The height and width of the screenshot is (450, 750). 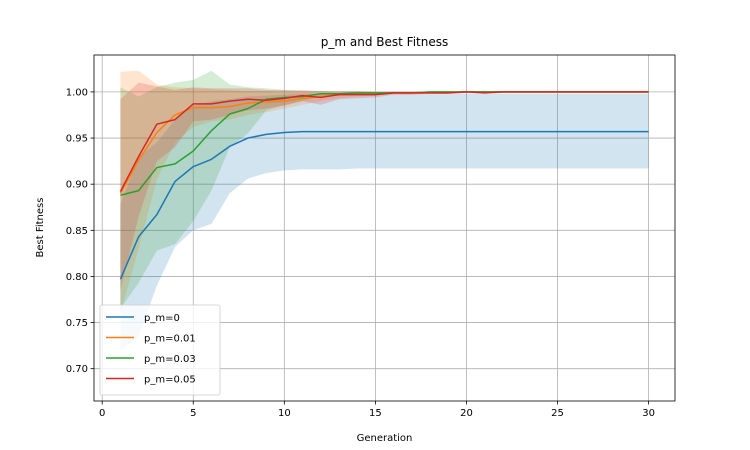 What do you see at coordinates (77, 323) in the screenshot?
I see `y-tick-label: 0.75` at bounding box center [77, 323].